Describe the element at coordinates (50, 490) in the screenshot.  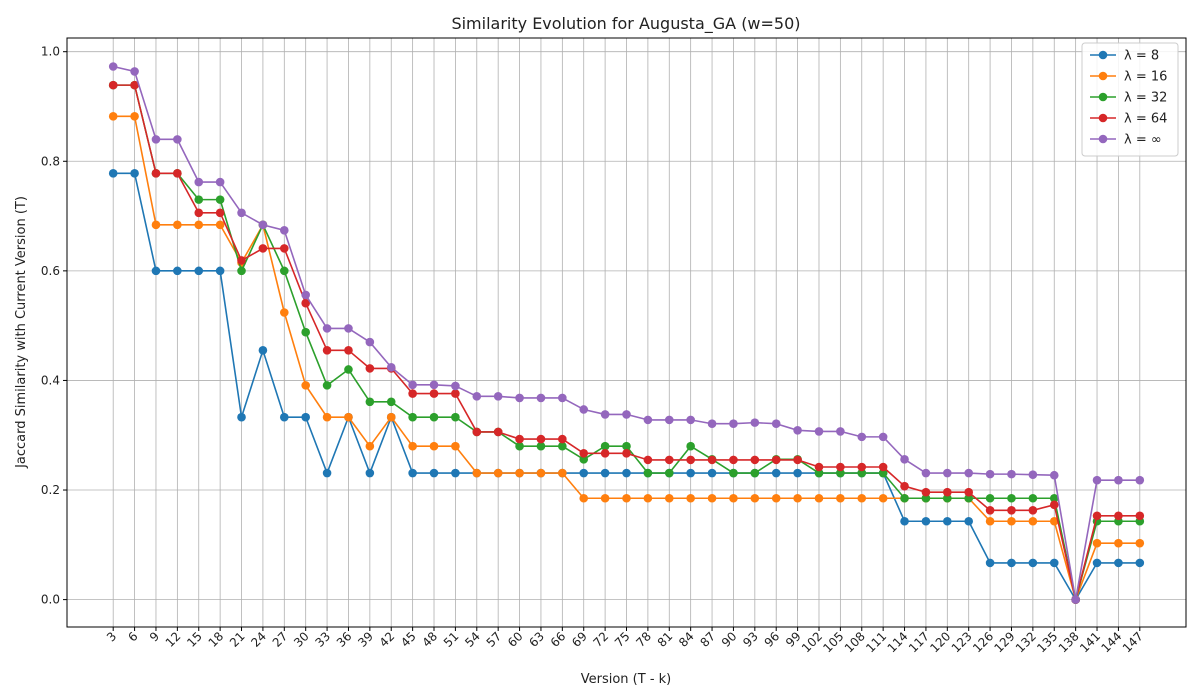
I see `y-tick-label: 0.2` at that location.